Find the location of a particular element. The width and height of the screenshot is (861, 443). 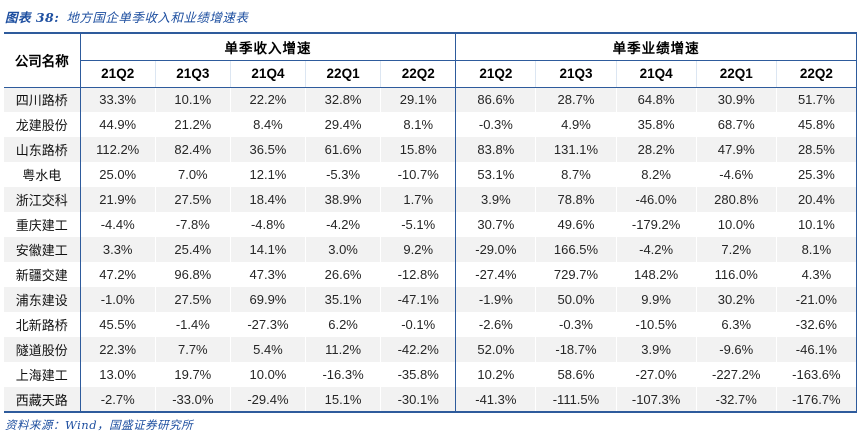

profit-cell: 52.0% is located at coordinates (495, 349).